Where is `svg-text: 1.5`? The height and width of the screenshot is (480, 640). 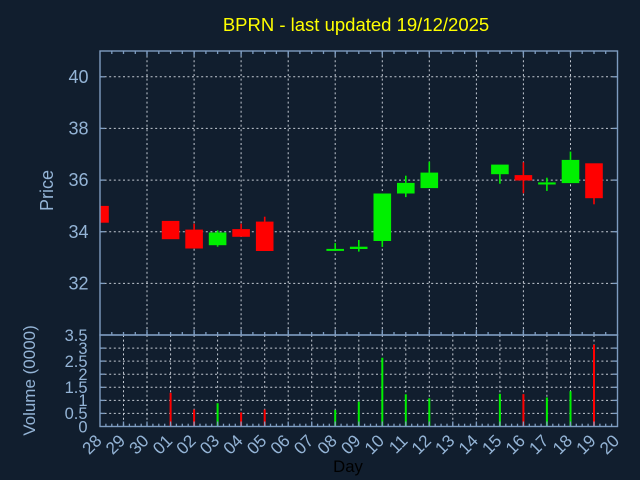
svg-text: 1.5 is located at coordinates (76, 388).